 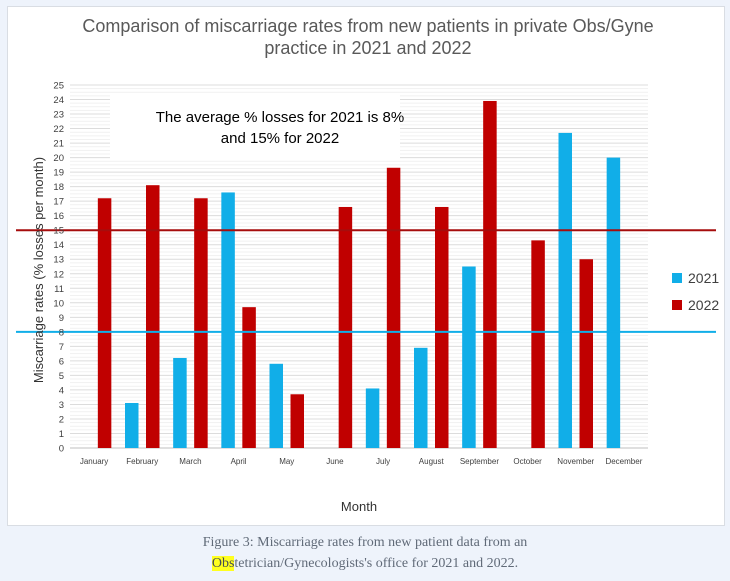 I want to click on caption-highlight: Obs, so click(x=223, y=563).